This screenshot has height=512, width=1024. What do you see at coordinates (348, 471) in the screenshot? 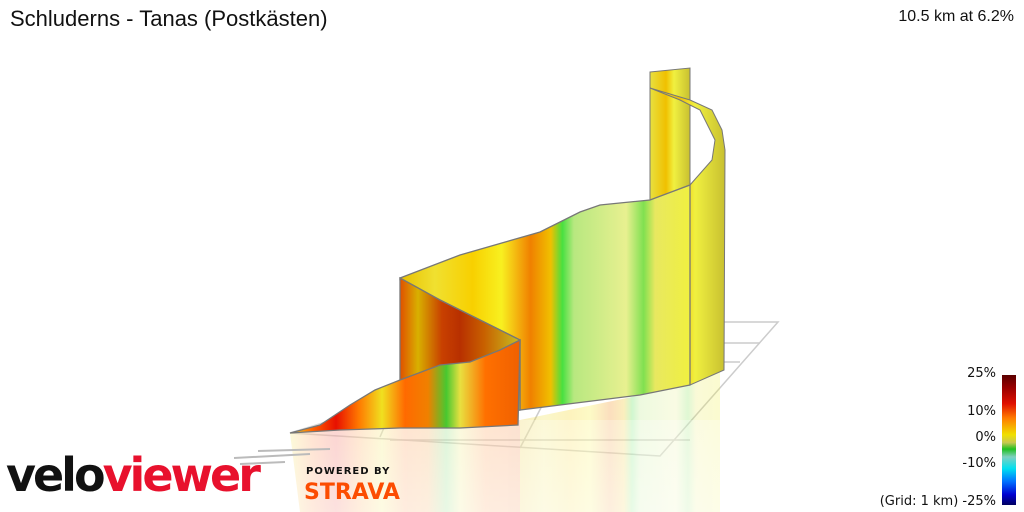
I see `powered-by-label: POWERED BY` at bounding box center [348, 471].